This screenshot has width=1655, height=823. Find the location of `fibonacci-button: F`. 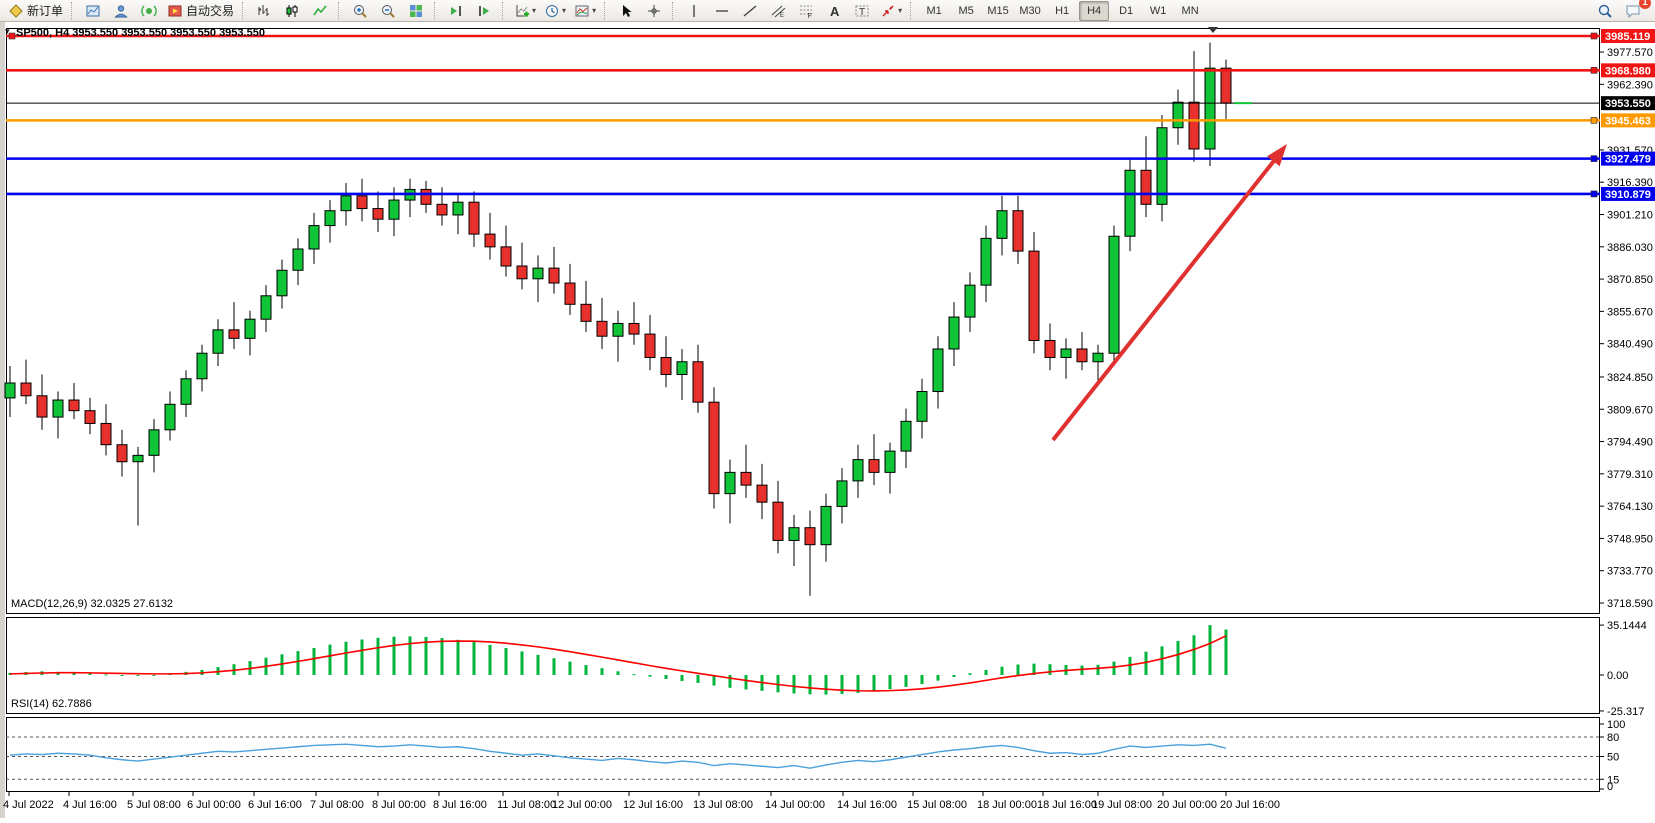

fibonacci-button: F is located at coordinates (806, 11).